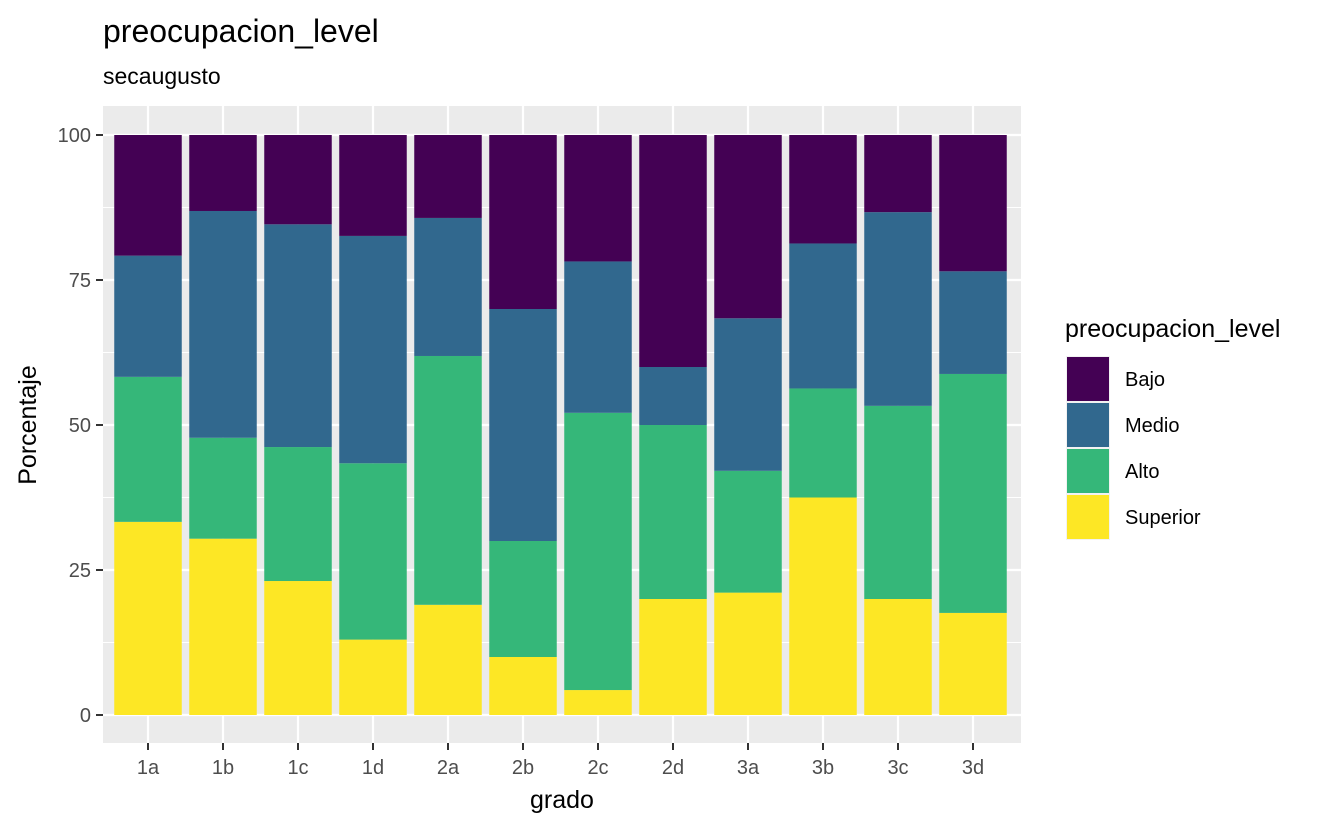 This screenshot has height=830, width=1344. I want to click on bar-segment-2a-medio, so click(448, 286).